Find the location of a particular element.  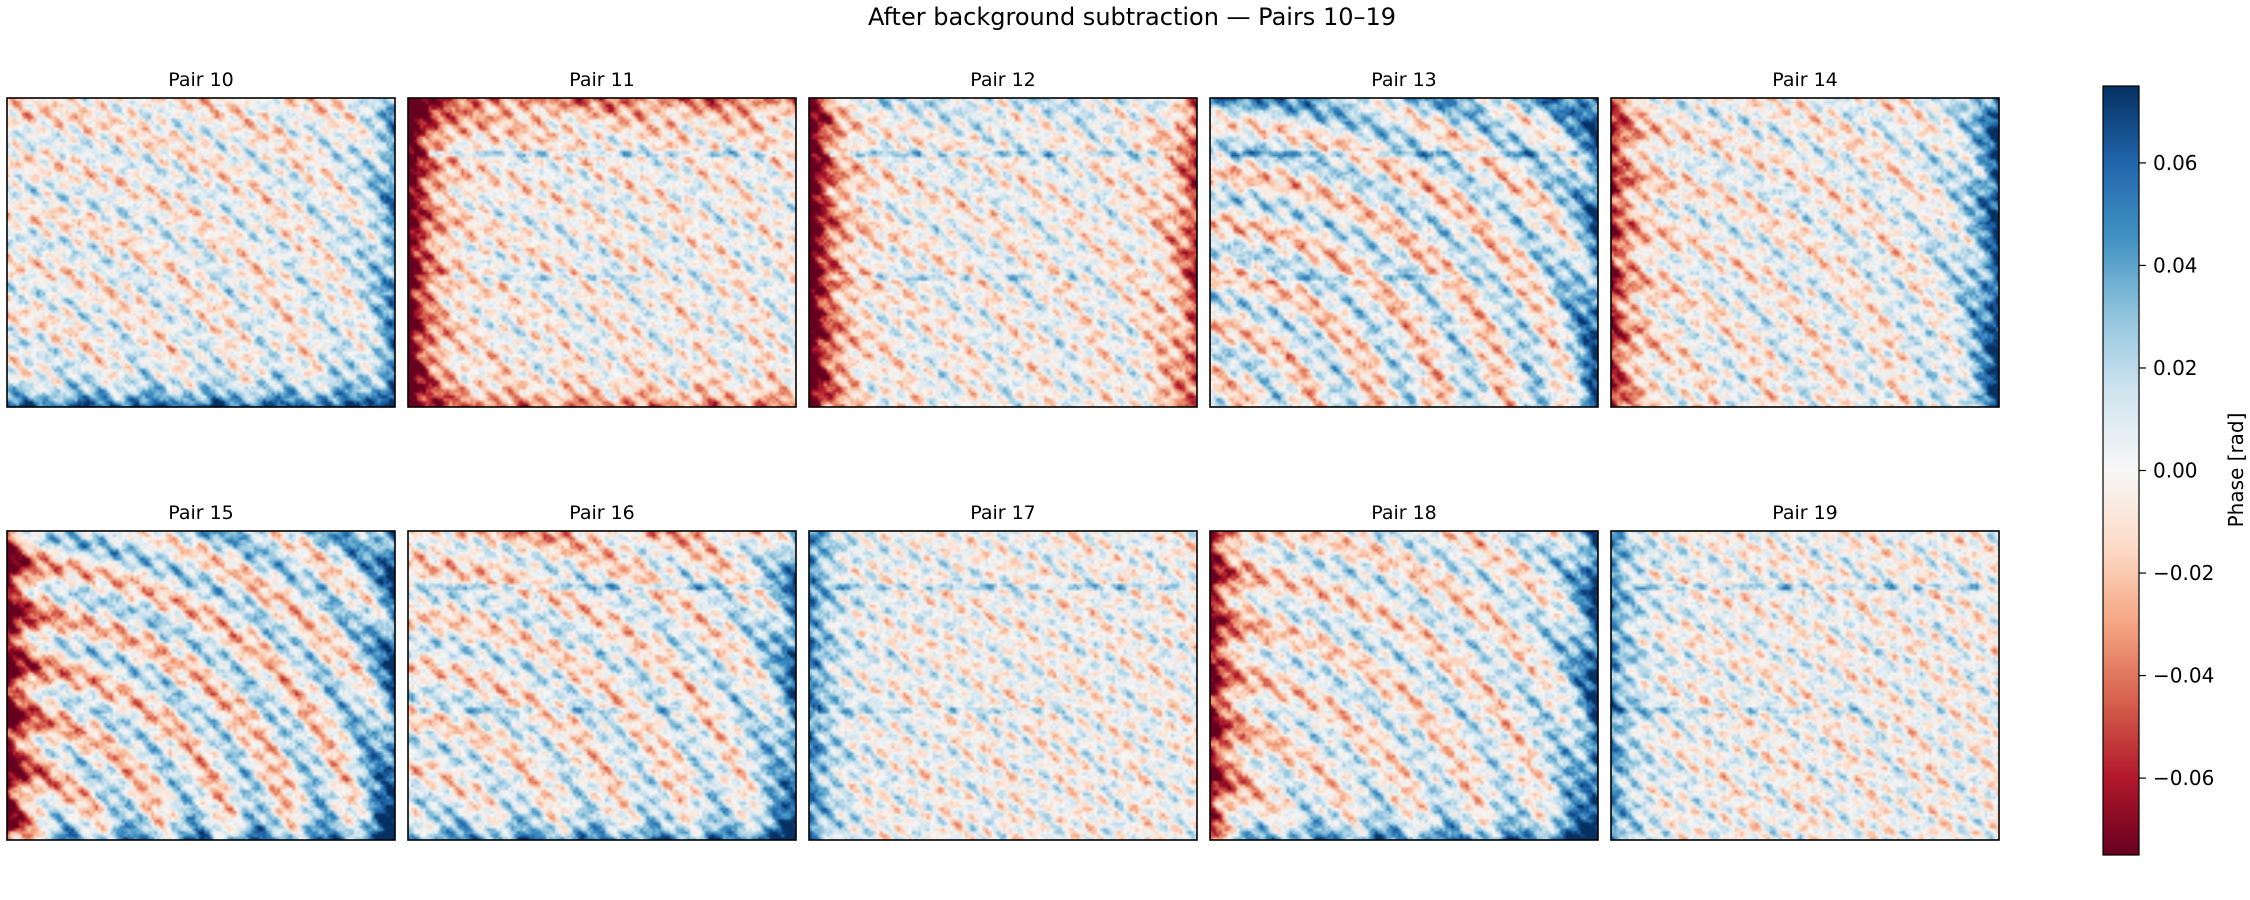

colorbar-gradient is located at coordinates (2121, 470).